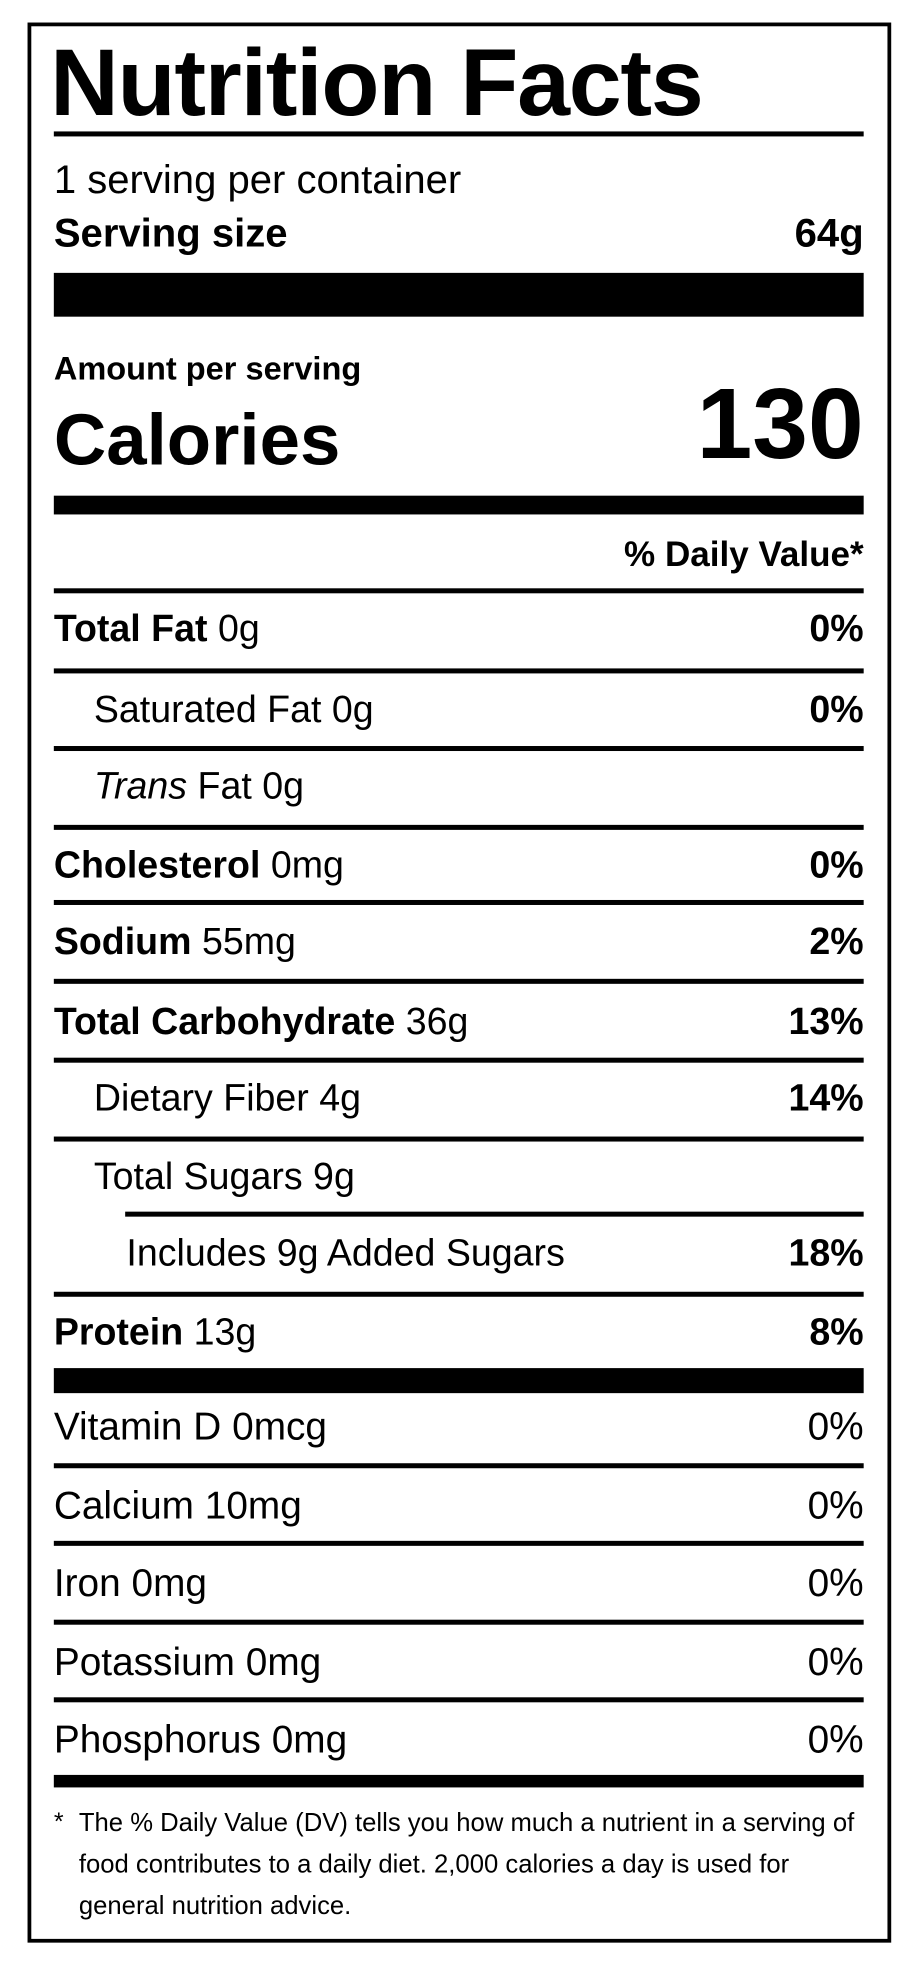 The height and width of the screenshot is (1970, 920). I want to click on vitamin-name: Vitamin D, so click(137, 1426).